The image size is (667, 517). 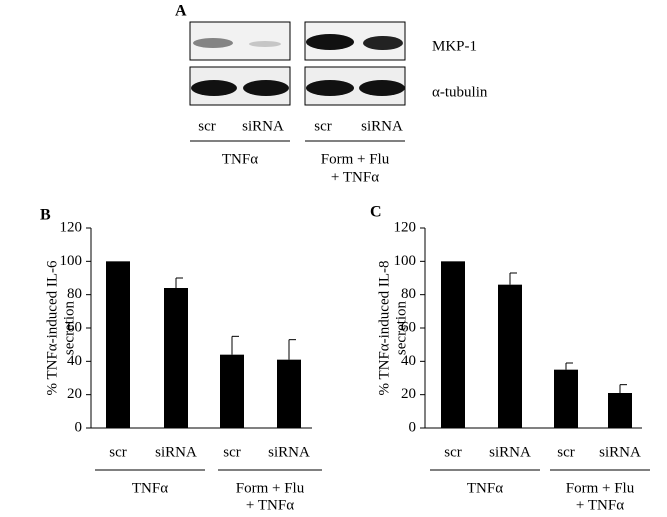 I want to click on row-label: α-tubulin, so click(x=460, y=92).